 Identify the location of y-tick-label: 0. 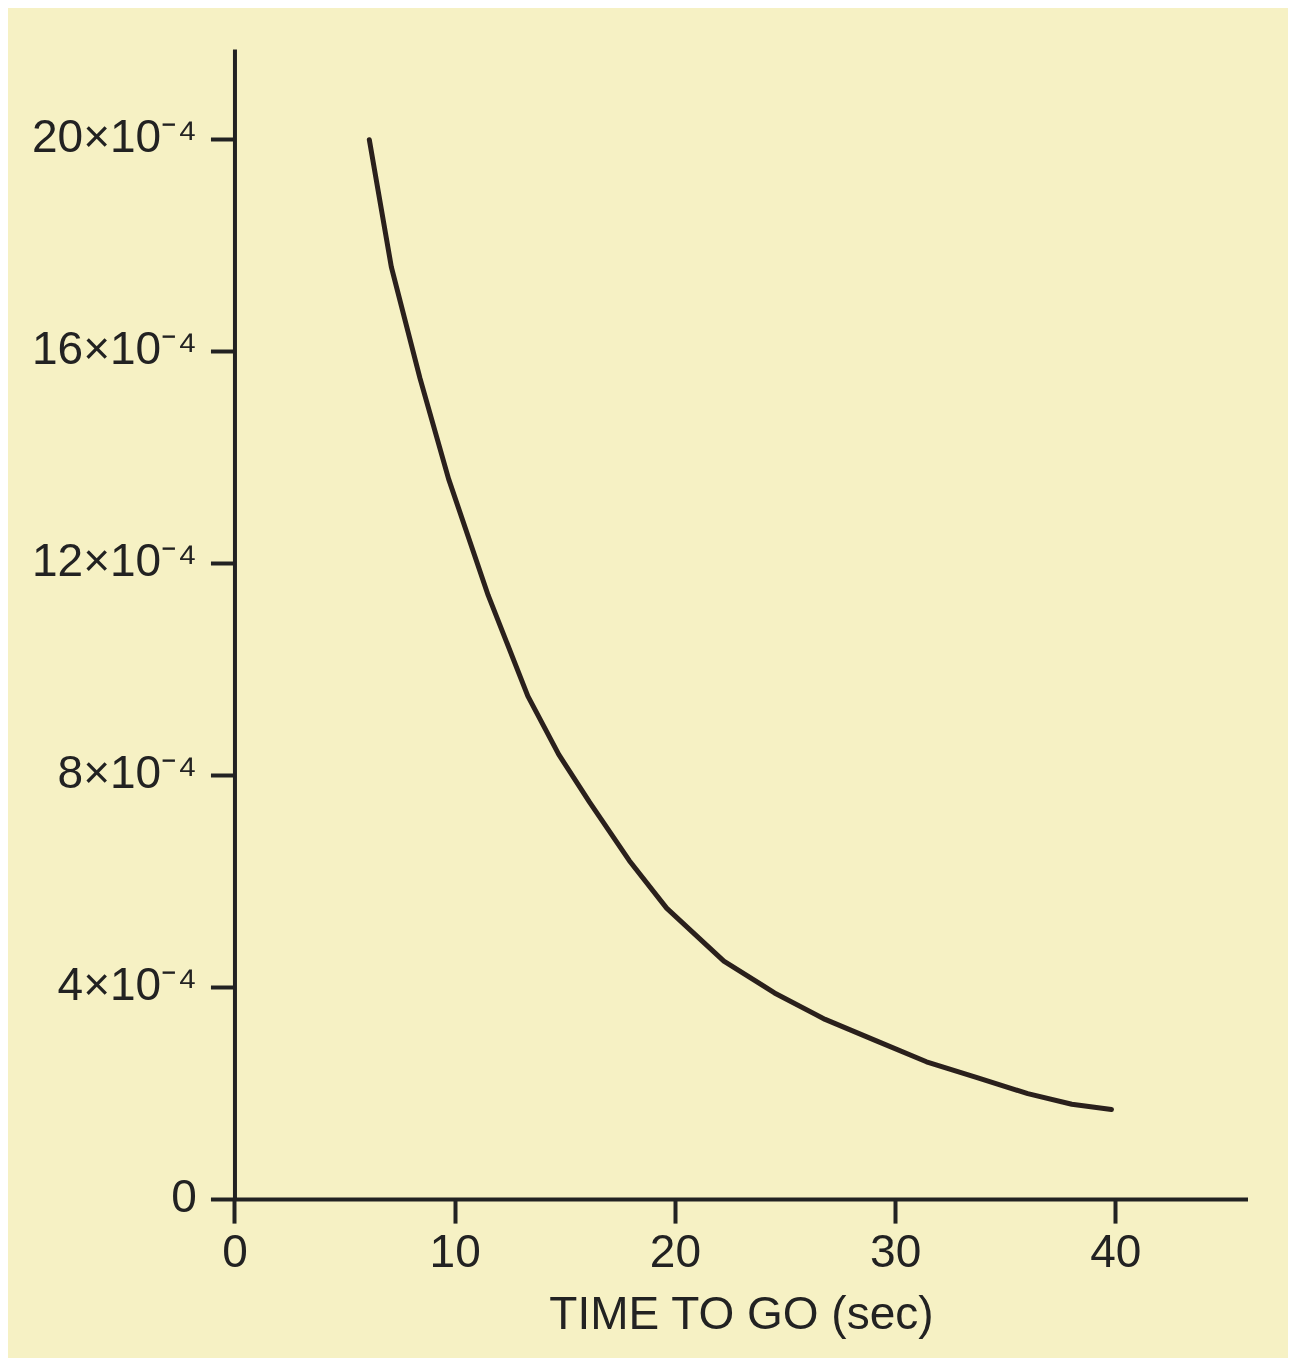
(184, 1196).